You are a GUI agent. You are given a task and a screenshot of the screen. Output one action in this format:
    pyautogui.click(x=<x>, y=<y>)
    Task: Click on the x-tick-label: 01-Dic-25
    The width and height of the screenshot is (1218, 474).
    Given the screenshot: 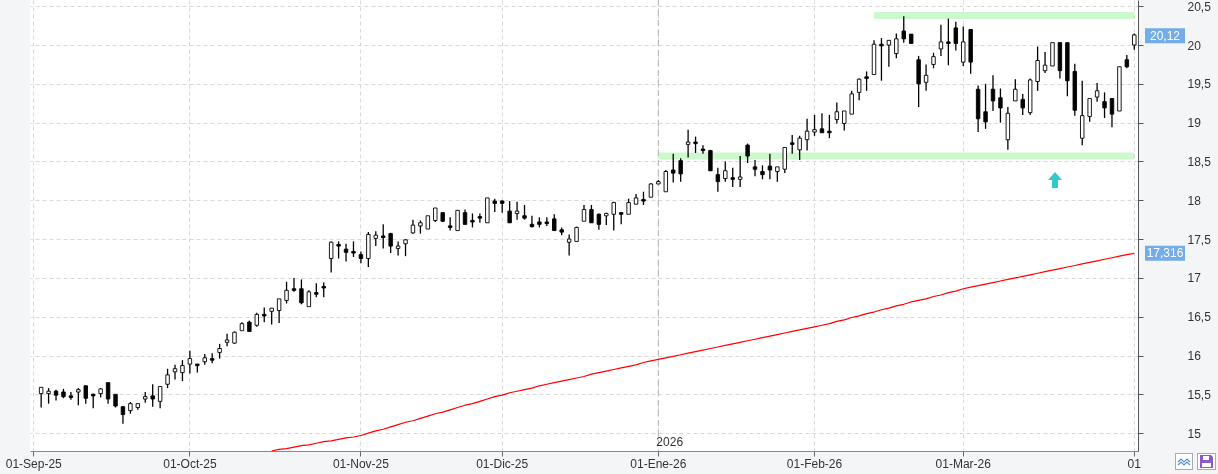 What is the action you would take?
    pyautogui.click(x=502, y=463)
    